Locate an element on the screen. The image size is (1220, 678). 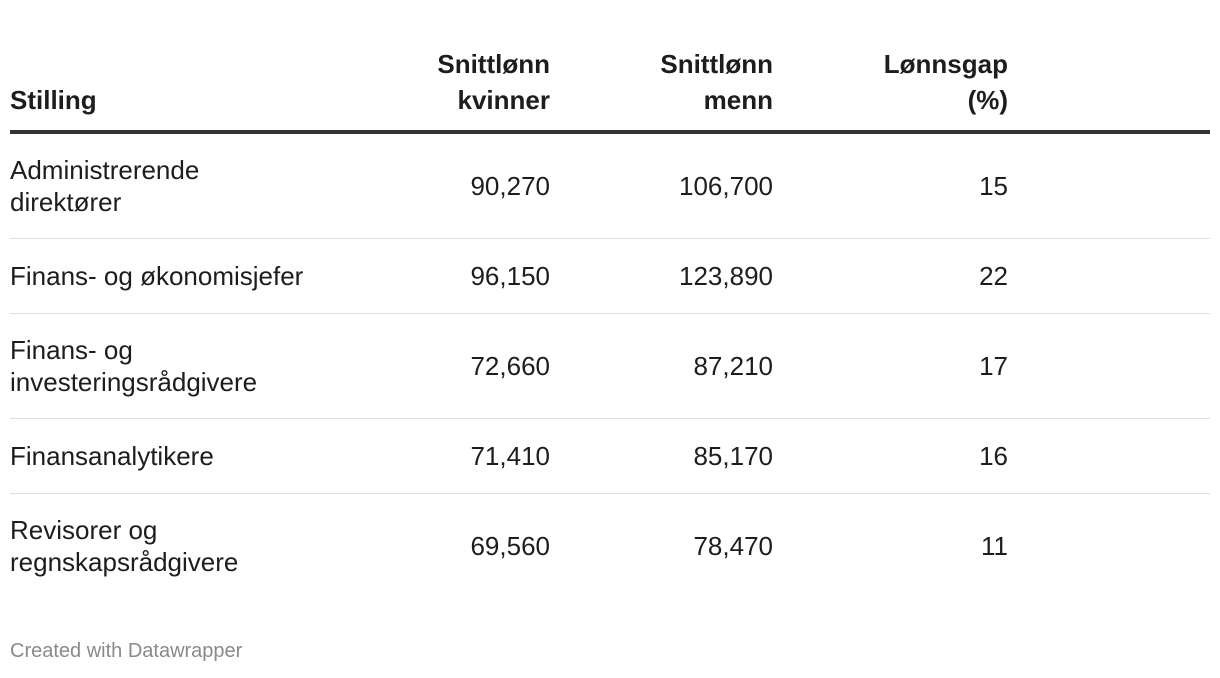
cell-stilling: Finans- og økonomisjefer is located at coordinates (180, 276).